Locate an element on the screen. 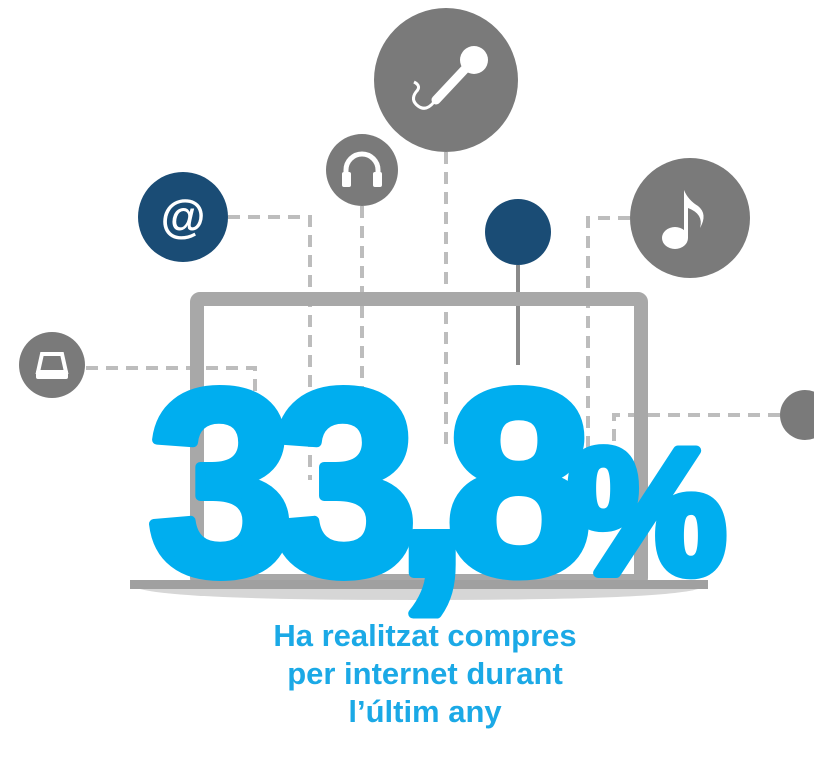 The height and width of the screenshot is (759, 814). dot-icon is located at coordinates (518, 232).